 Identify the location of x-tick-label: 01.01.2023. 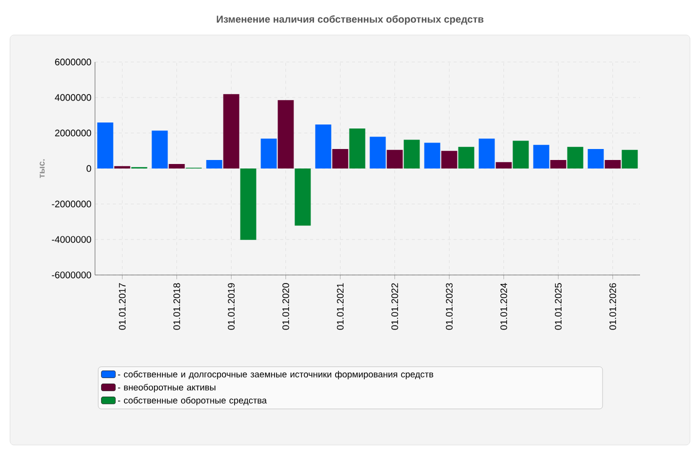
(449, 306).